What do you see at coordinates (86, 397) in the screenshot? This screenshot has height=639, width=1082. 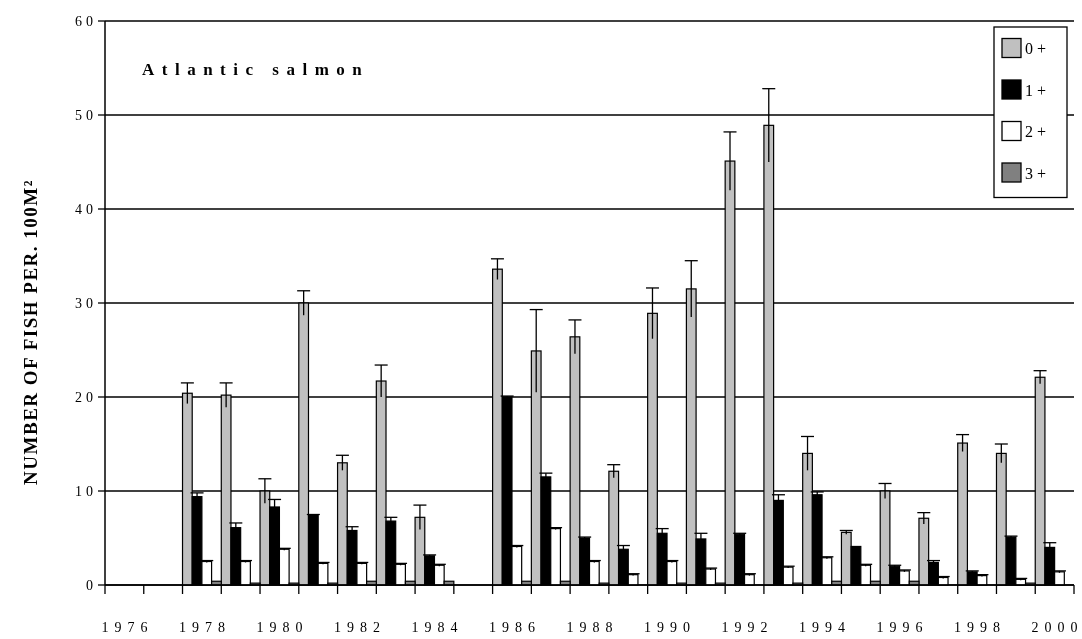 I see `y-tick-label: 20` at bounding box center [86, 397].